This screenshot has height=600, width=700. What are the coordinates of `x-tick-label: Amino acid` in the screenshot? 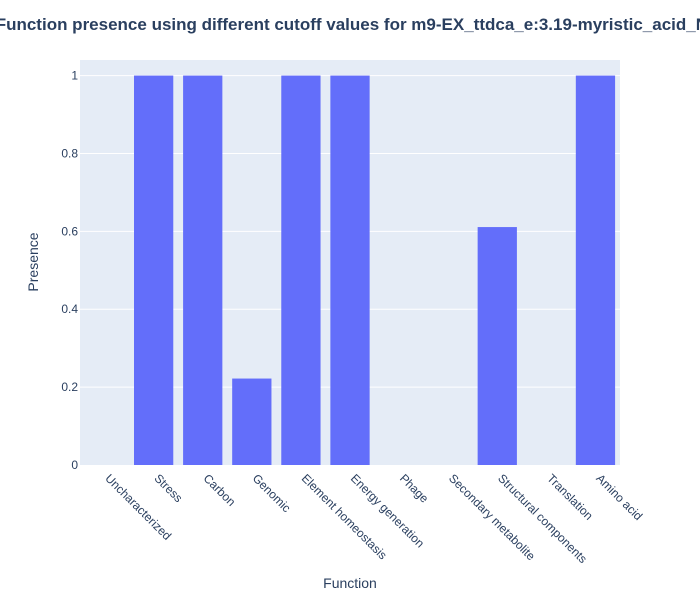 It's located at (619, 497).